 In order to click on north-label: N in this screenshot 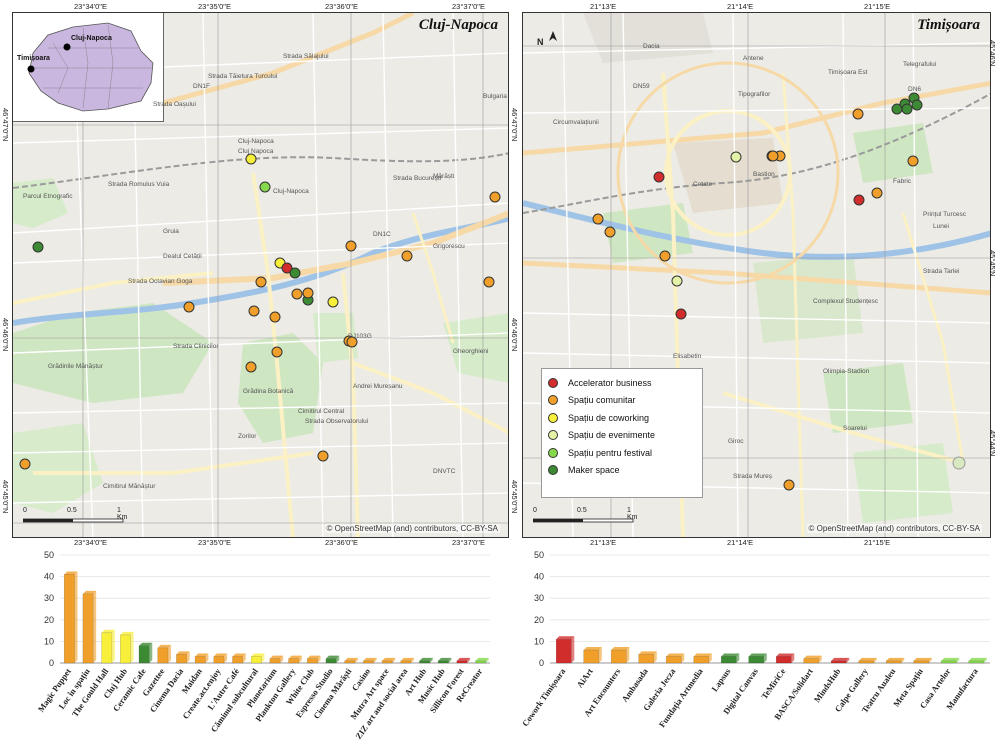, I will do `click(540, 42)`.